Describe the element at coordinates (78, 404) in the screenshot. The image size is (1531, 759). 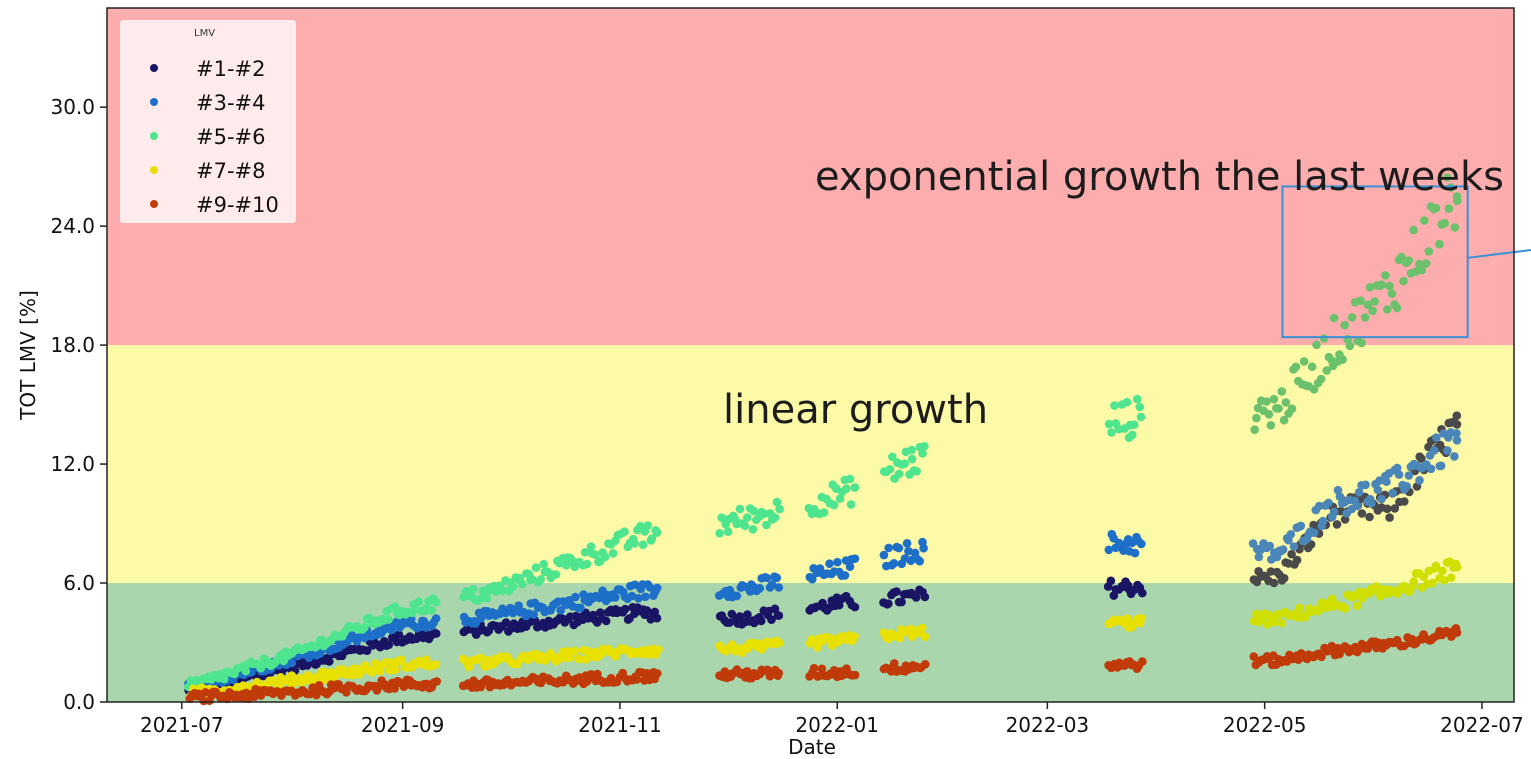
I see `y-axis: 0.0 6.0 12.0 18.0 24.0 30.0` at that location.